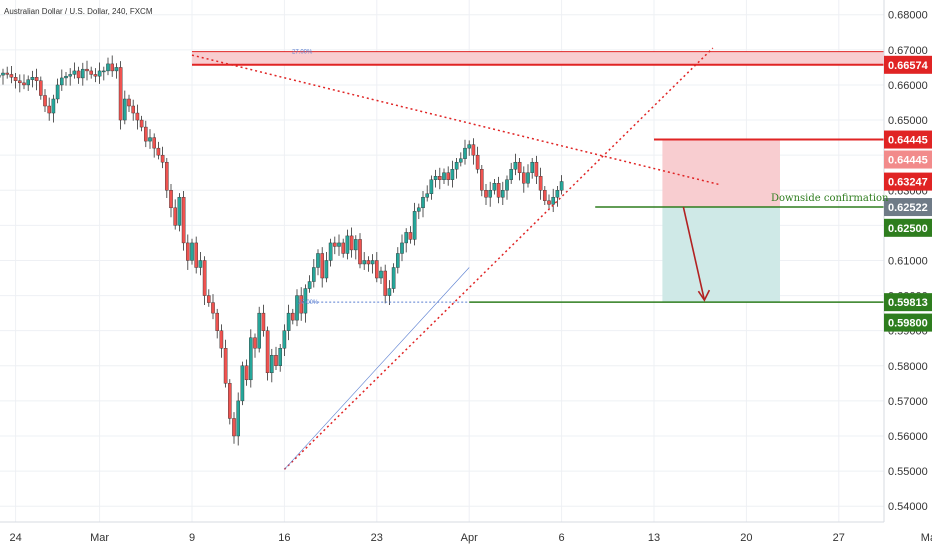  I want to click on fib-bottom-label: 27.00%, so click(308, 303).